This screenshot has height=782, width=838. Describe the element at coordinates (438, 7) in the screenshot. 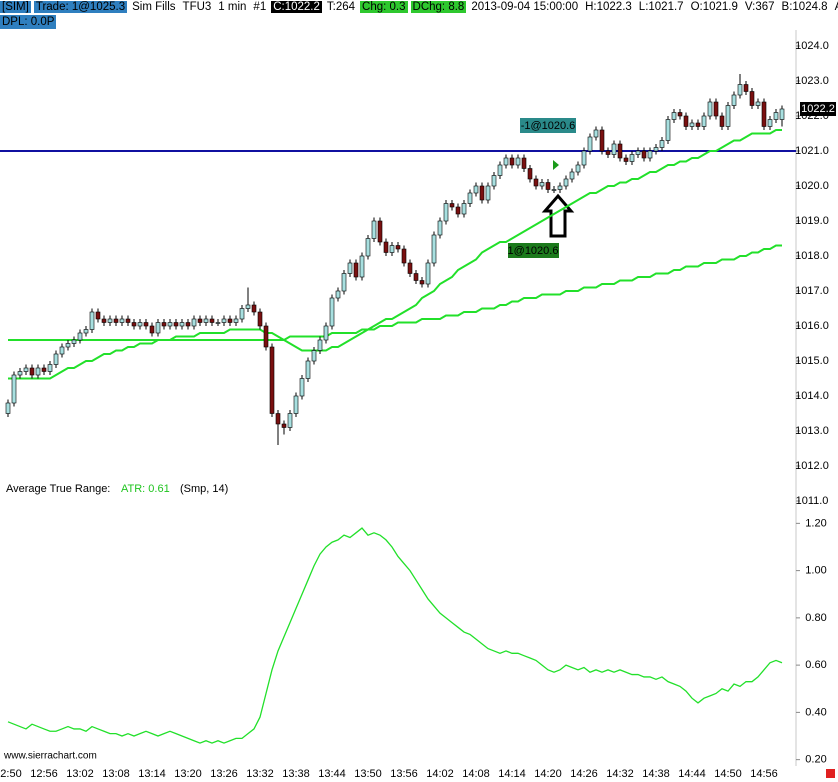

I see `header-item: DChg: 8.8` at that location.